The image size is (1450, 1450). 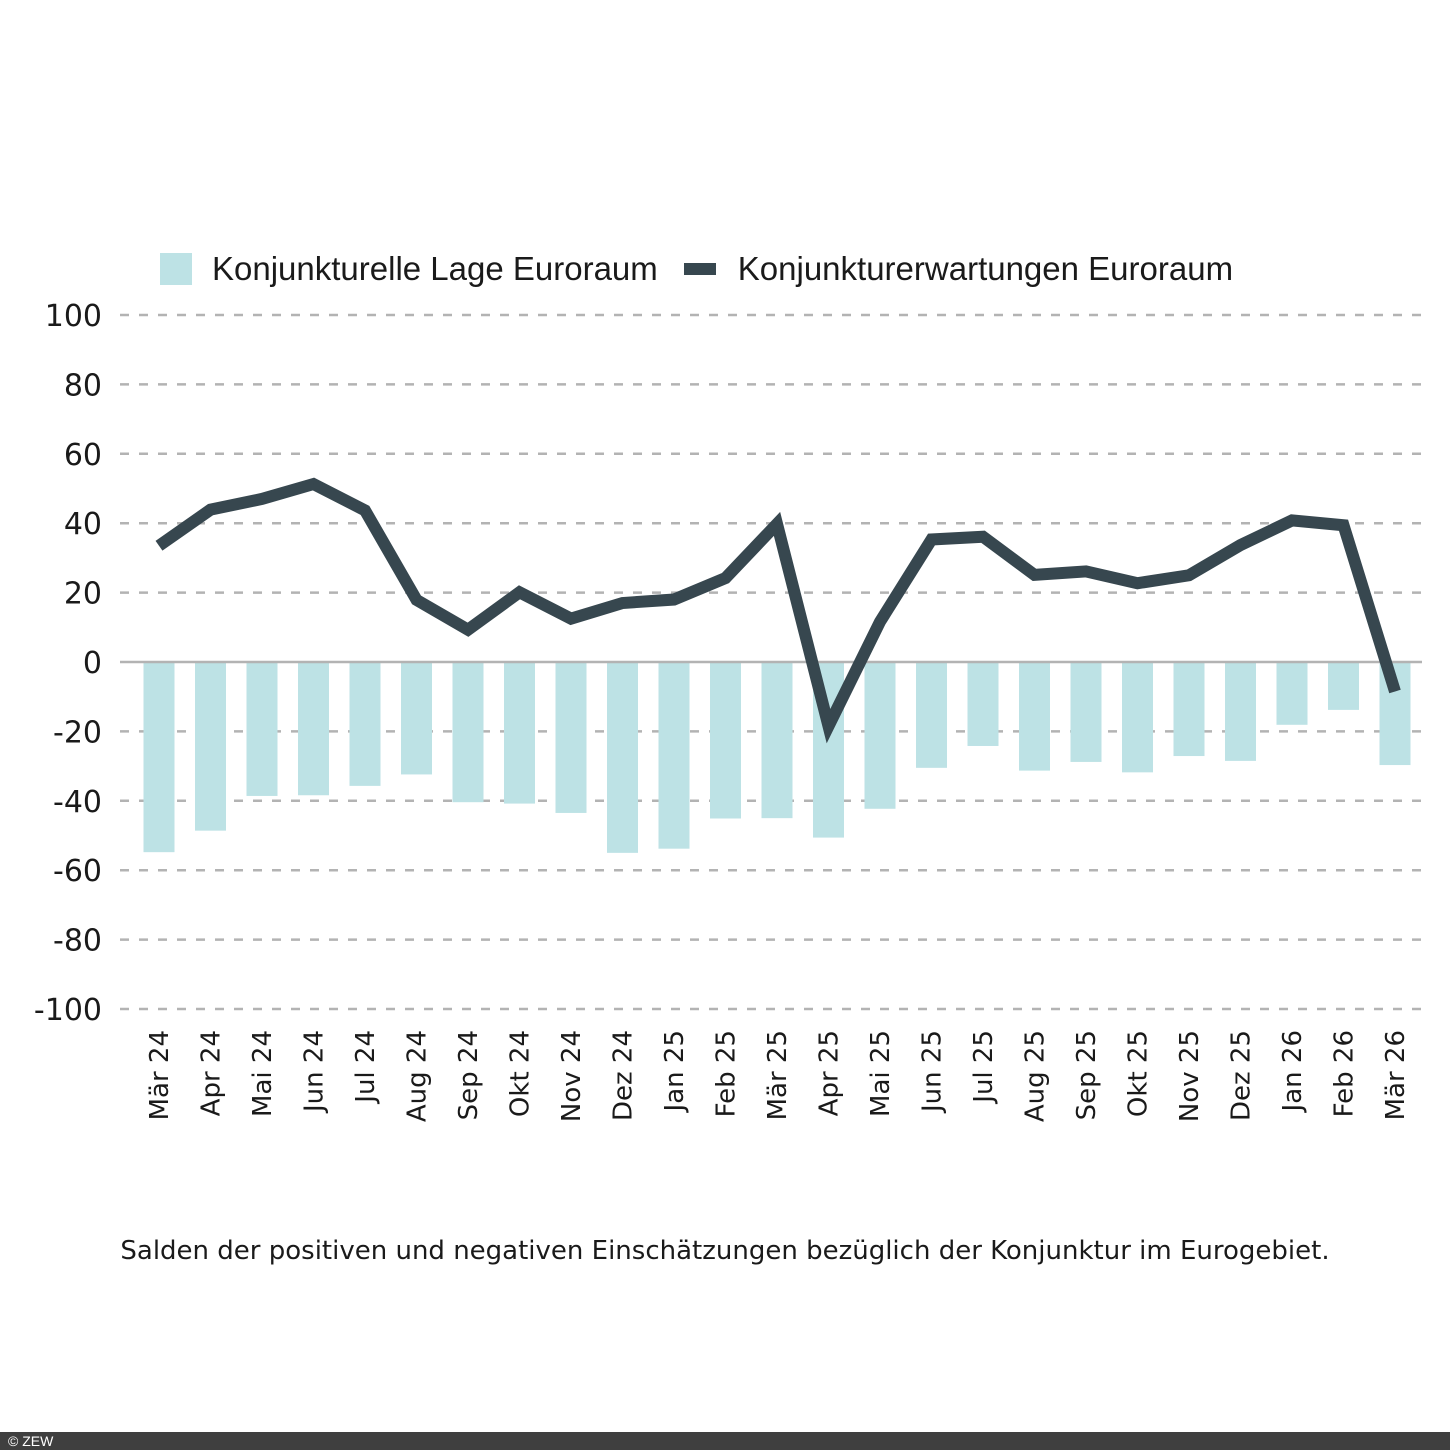 I want to click on x-tick-label: Dez 24, so click(x=624, y=1075).